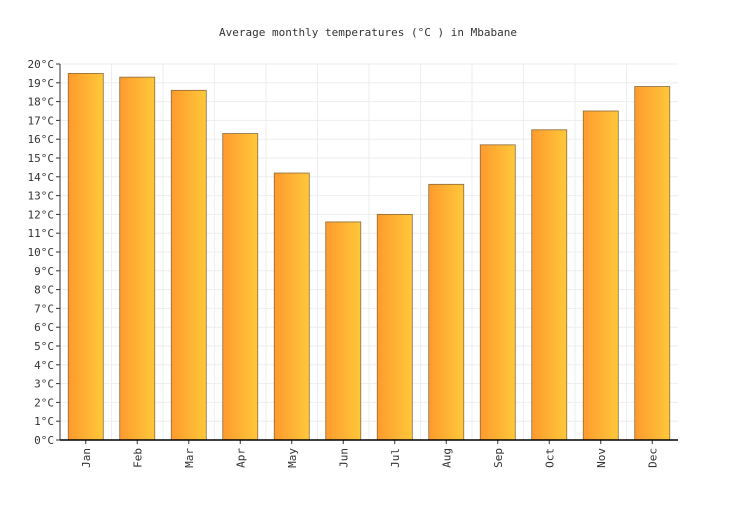 The height and width of the screenshot is (505, 736). Describe the element at coordinates (652, 263) in the screenshot. I see `bar-dec` at that location.